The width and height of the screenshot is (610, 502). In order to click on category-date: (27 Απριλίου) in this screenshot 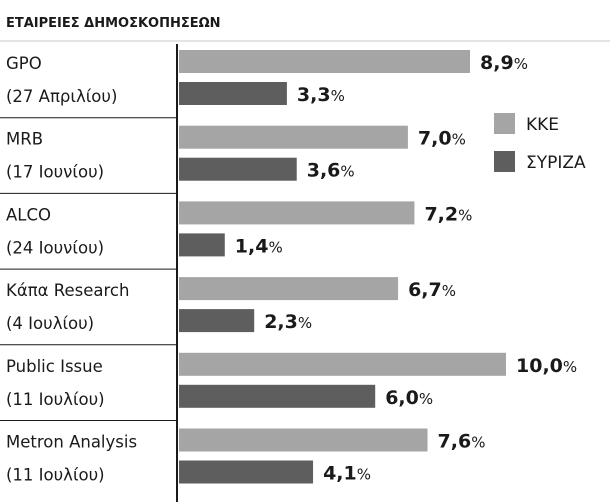, I will do `click(61, 96)`.